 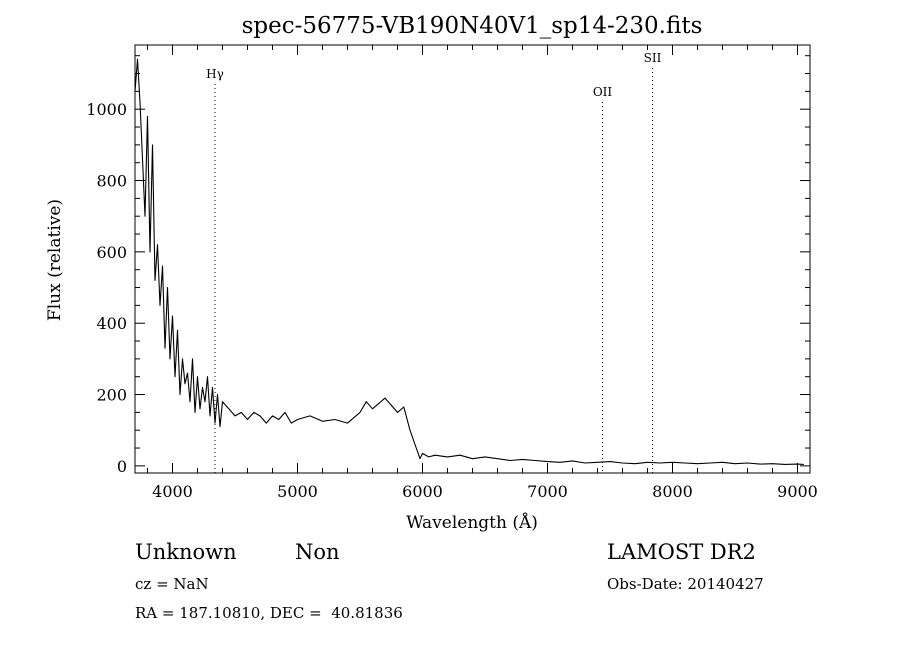 What do you see at coordinates (297, 491) in the screenshot?
I see `x-tick-label: 5000` at bounding box center [297, 491].